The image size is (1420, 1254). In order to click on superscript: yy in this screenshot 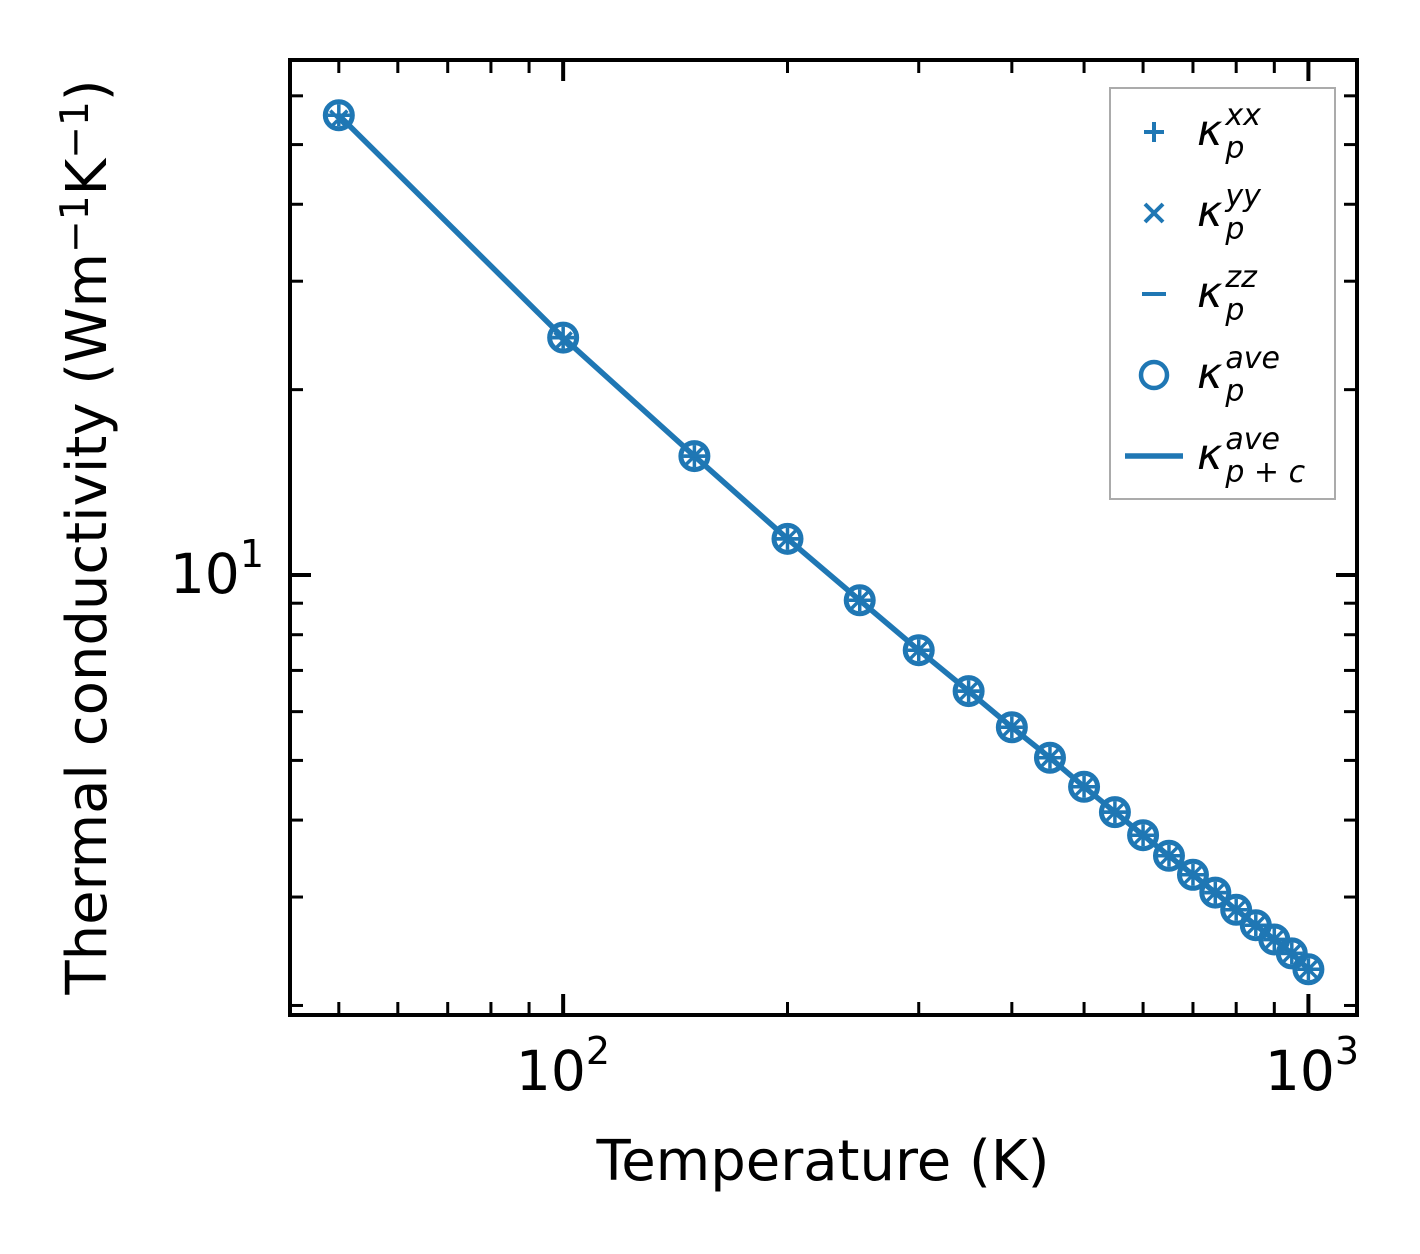, I will do `click(1243, 197)`.